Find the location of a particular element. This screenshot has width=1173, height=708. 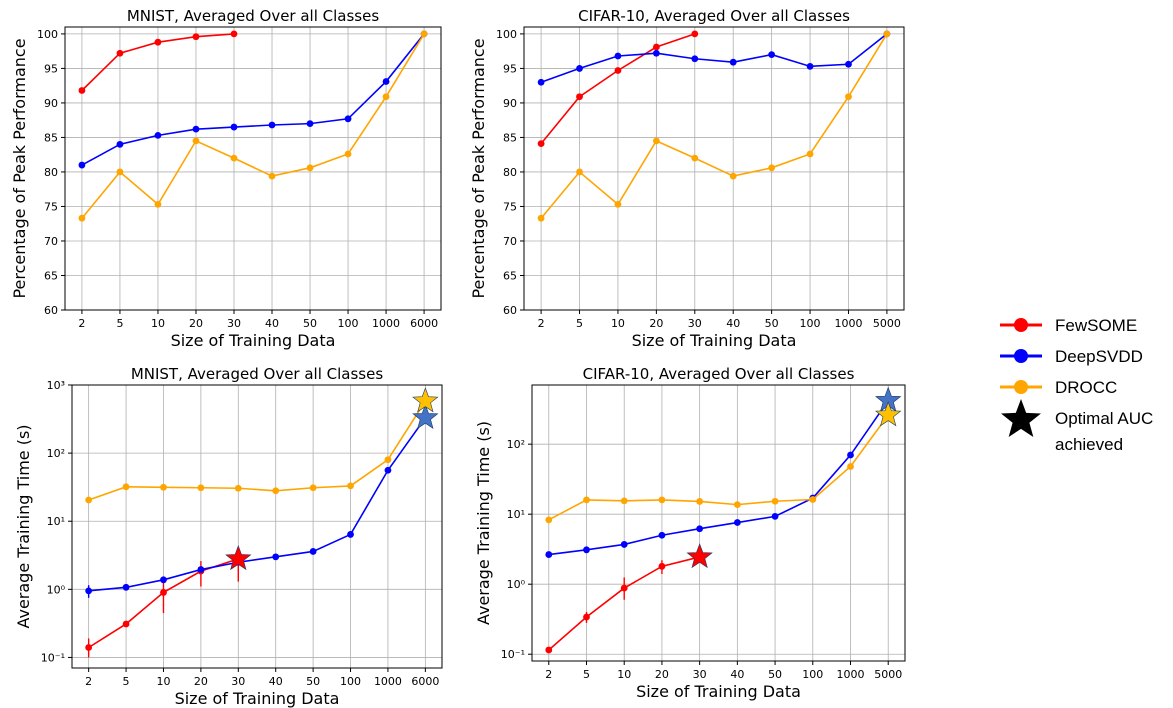

y-tick-label: 75 is located at coordinates (51, 206).